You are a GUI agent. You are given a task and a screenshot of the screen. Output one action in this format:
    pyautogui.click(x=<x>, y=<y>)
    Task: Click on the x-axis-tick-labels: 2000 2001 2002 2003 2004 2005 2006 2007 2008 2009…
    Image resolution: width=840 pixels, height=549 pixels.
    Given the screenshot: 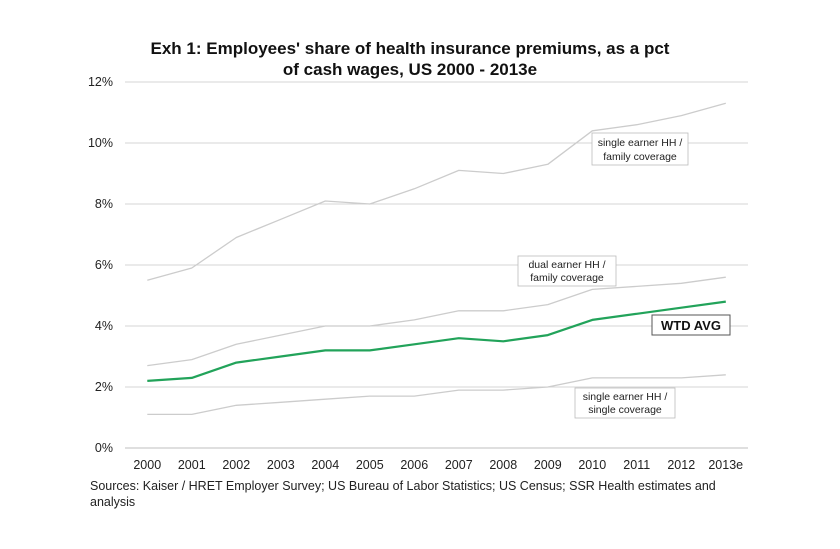 What is the action you would take?
    pyautogui.click(x=438, y=465)
    